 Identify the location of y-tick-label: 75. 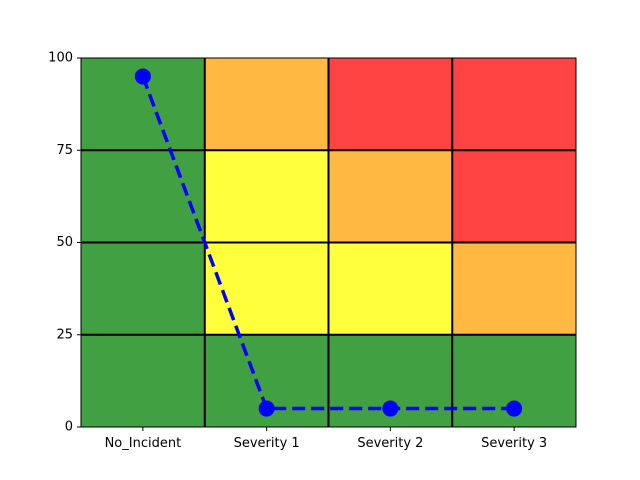
(64, 150).